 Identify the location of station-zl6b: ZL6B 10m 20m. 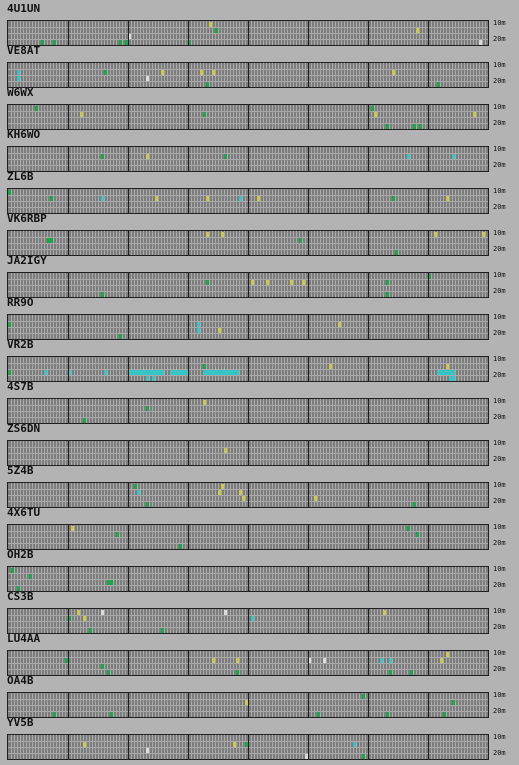
(259, 192).